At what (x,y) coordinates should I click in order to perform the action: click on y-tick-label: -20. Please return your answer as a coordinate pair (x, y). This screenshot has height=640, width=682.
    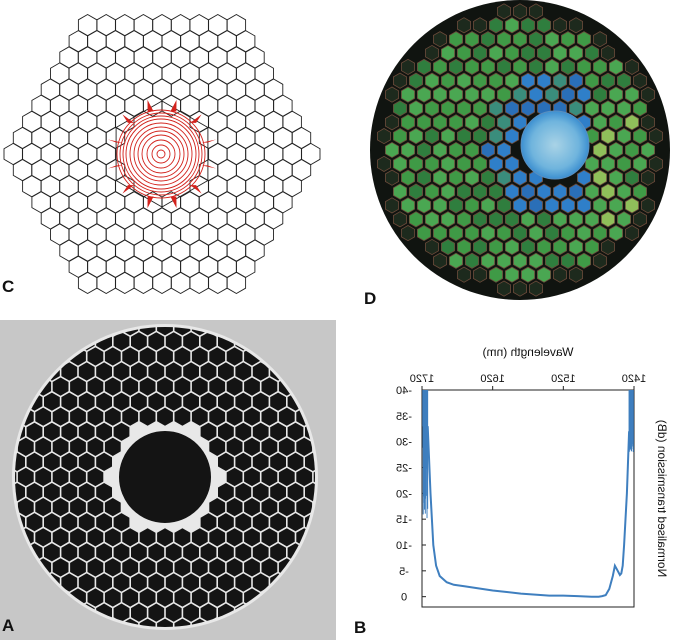
    Looking at the image, I should click on (404, 494).